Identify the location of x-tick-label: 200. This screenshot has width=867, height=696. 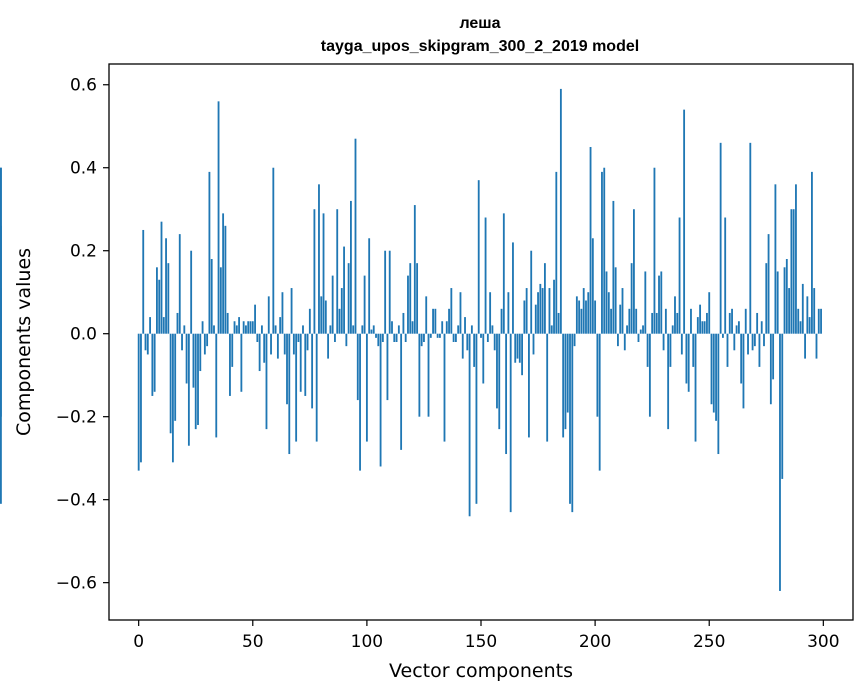
(595, 642).